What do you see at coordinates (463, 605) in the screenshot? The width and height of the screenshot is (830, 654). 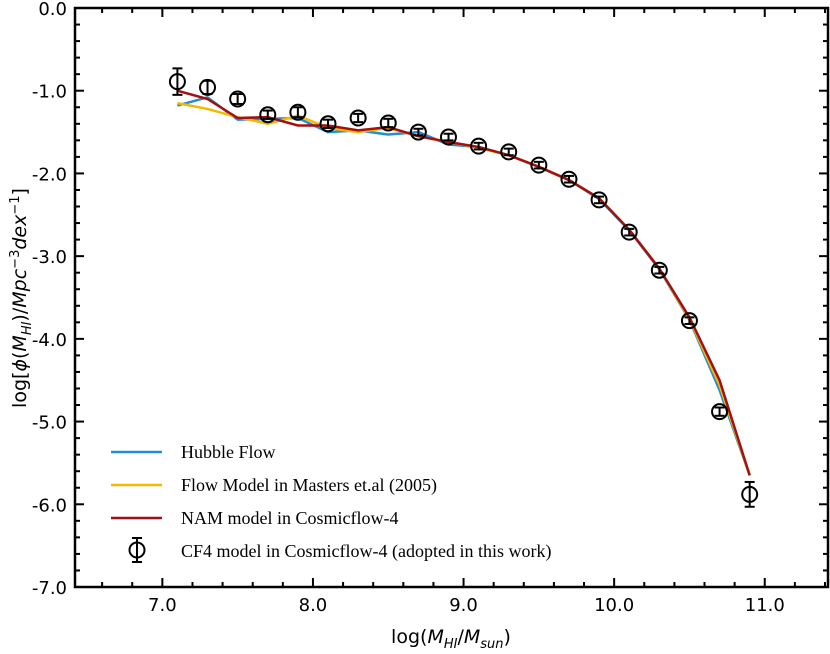 I see `x-tick-label: 9.0` at bounding box center [463, 605].